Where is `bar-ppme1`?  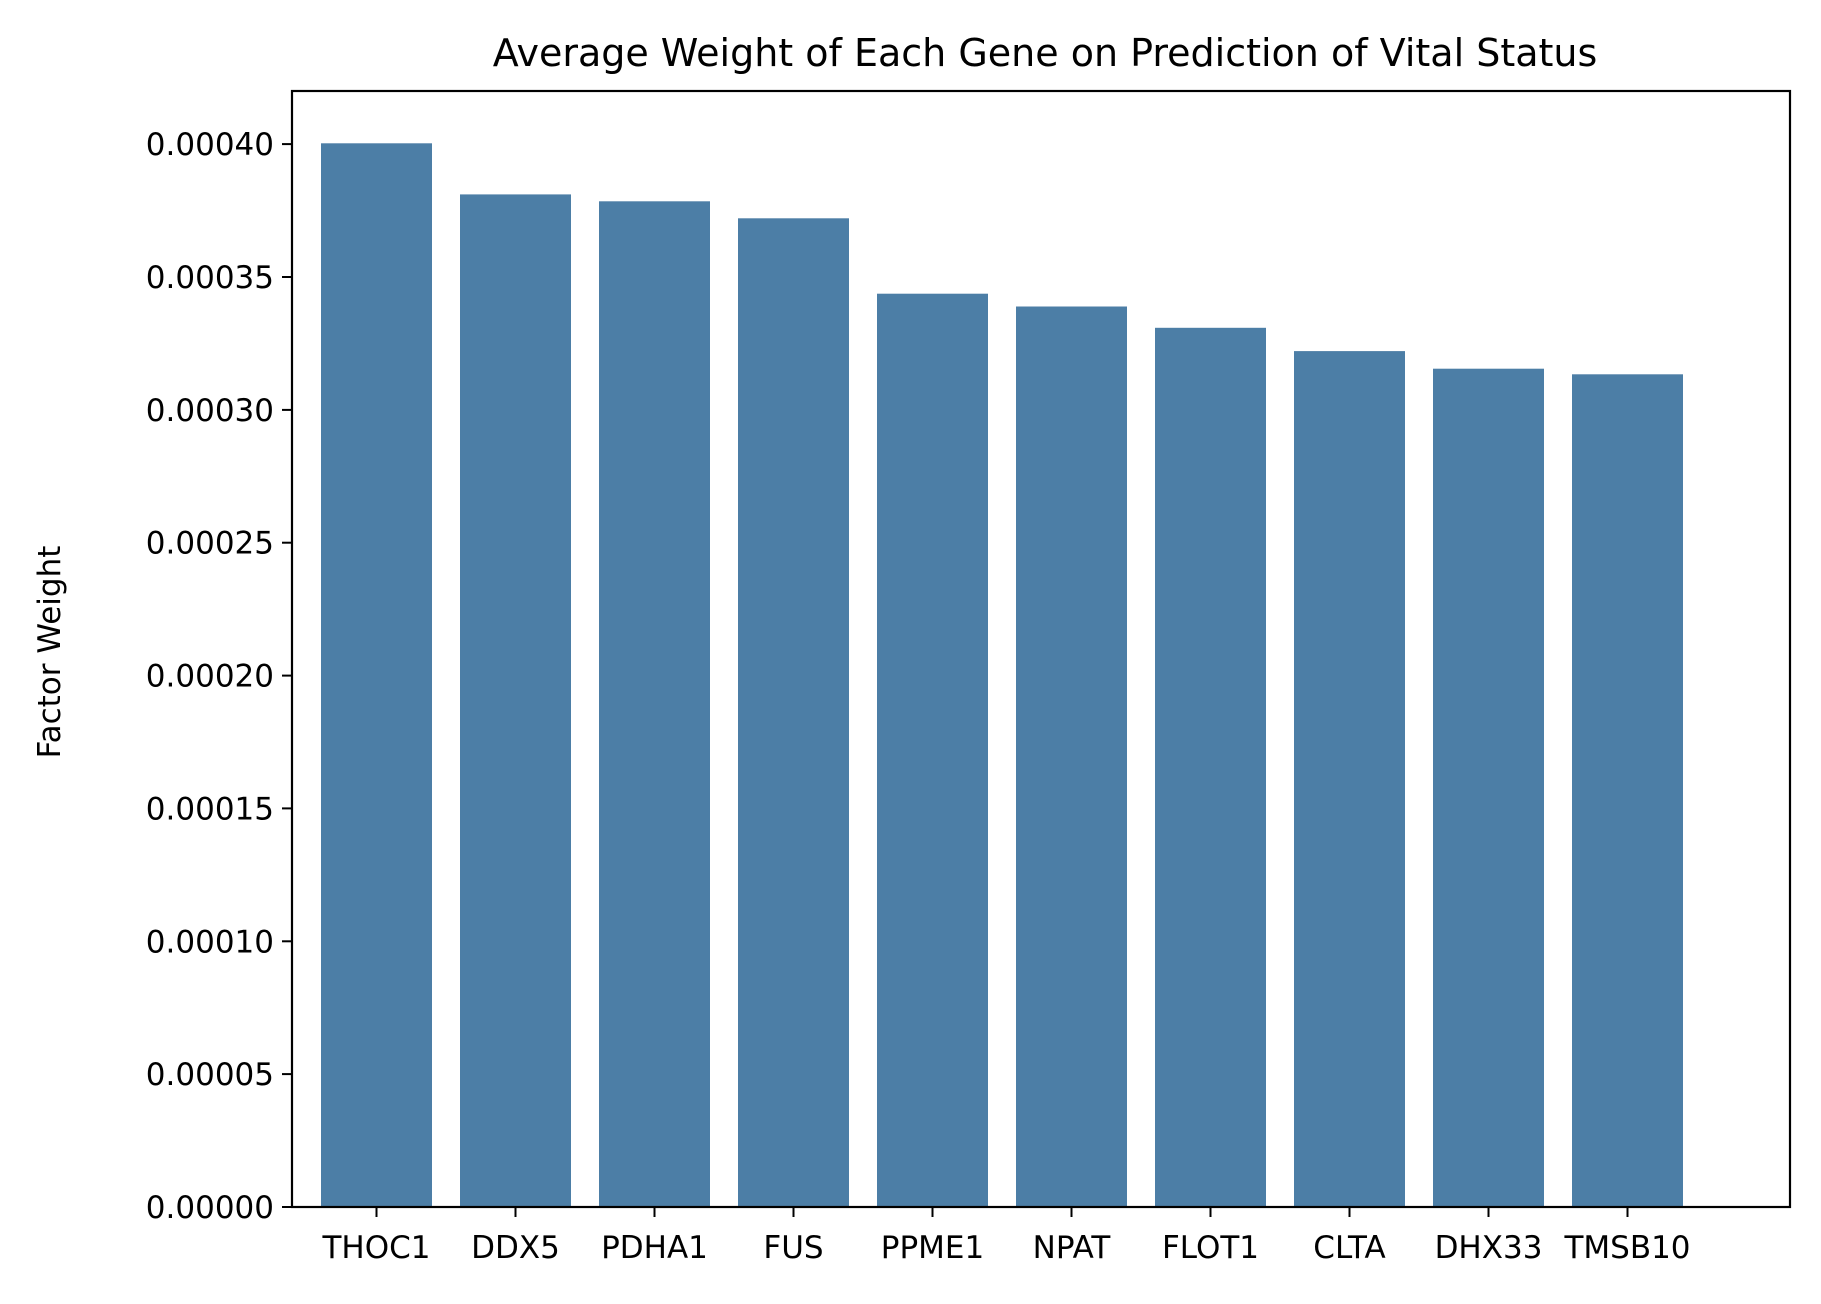
bar-ppme1 is located at coordinates (932, 750).